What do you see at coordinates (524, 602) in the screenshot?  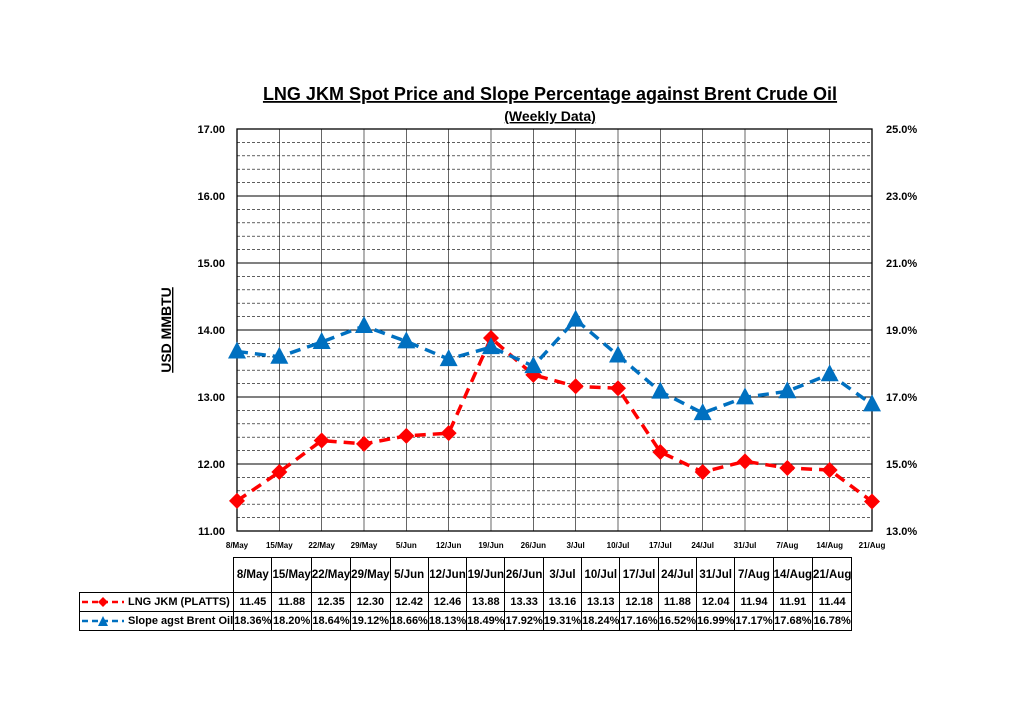 I see `table-value-cell: 13.33` at bounding box center [524, 602].